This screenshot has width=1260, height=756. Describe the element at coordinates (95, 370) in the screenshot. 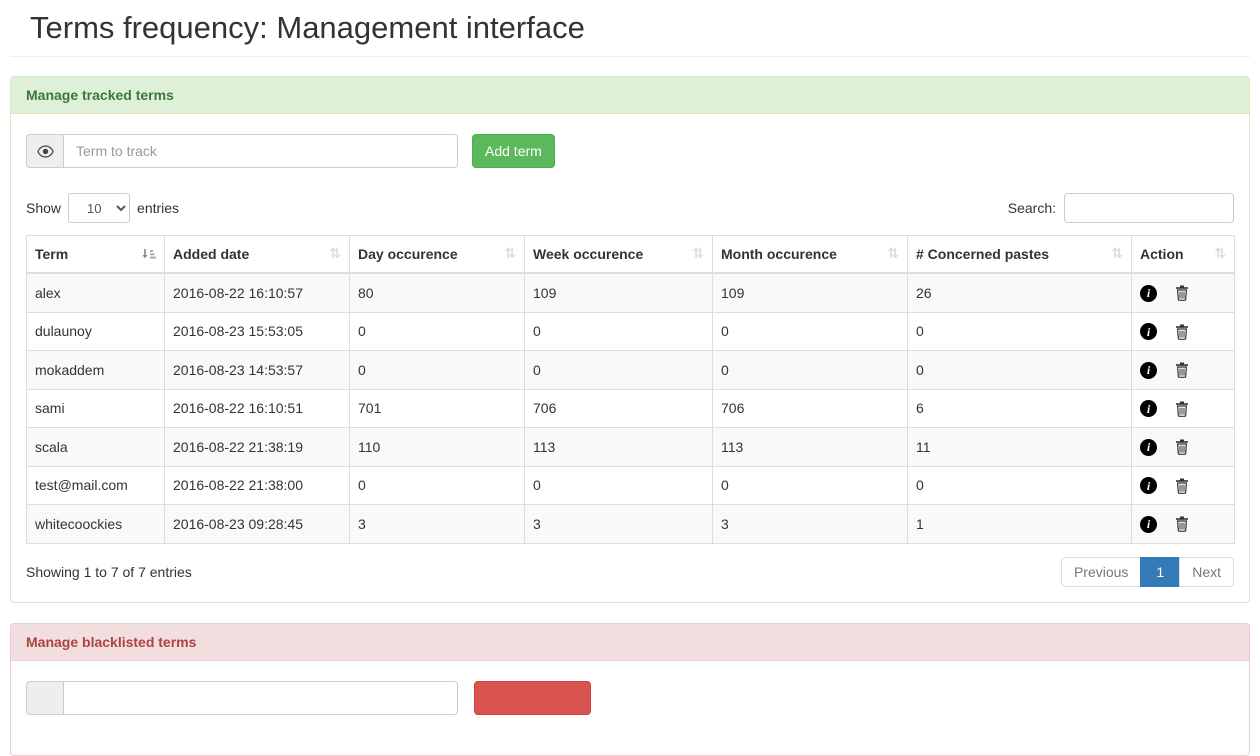

I see `term-cell: mokaddem` at that location.